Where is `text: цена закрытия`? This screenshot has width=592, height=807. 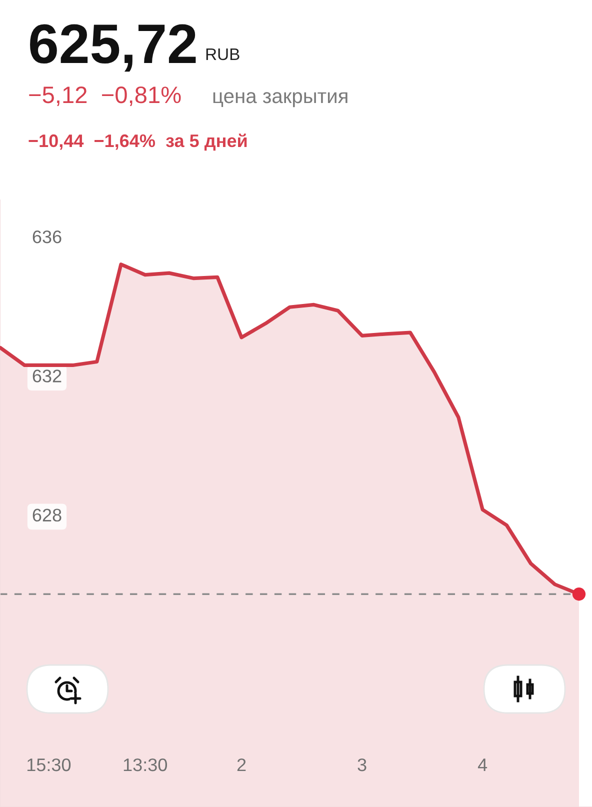 text: цена закрытия is located at coordinates (280, 100).